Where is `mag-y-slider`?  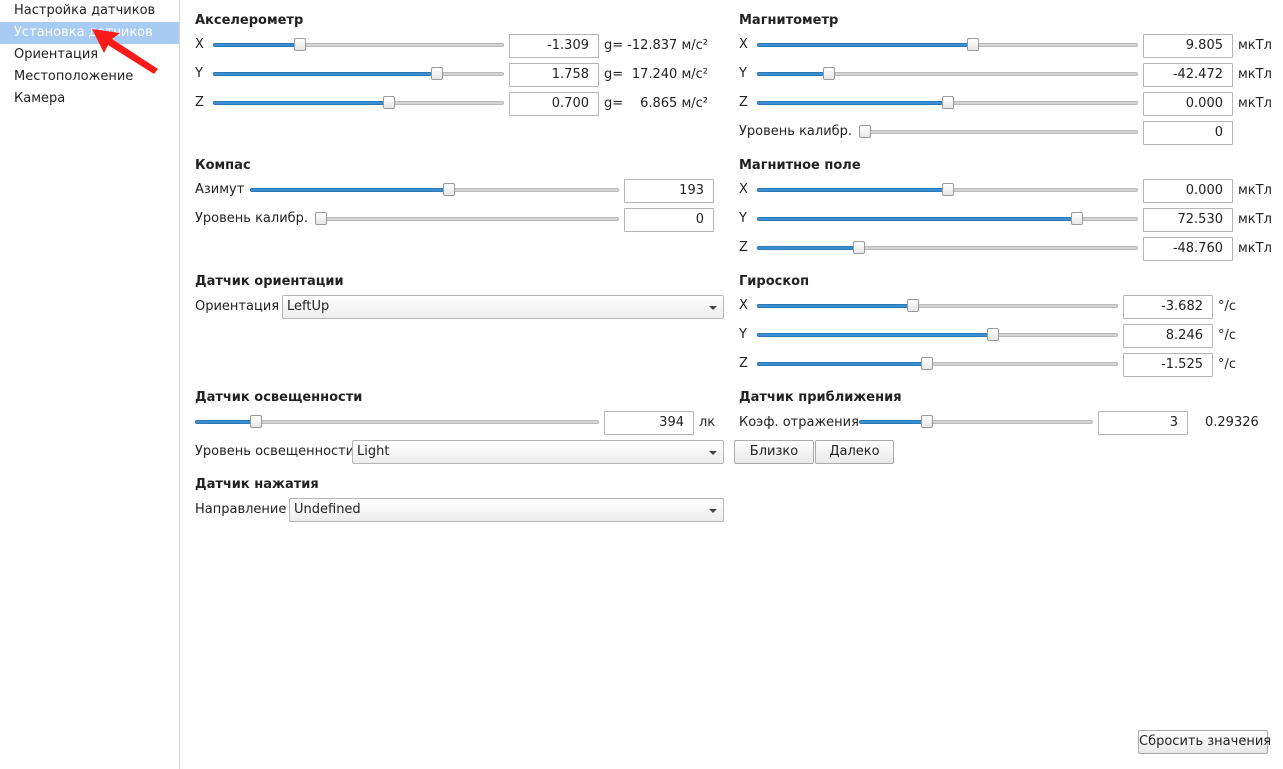 mag-y-slider is located at coordinates (947, 74).